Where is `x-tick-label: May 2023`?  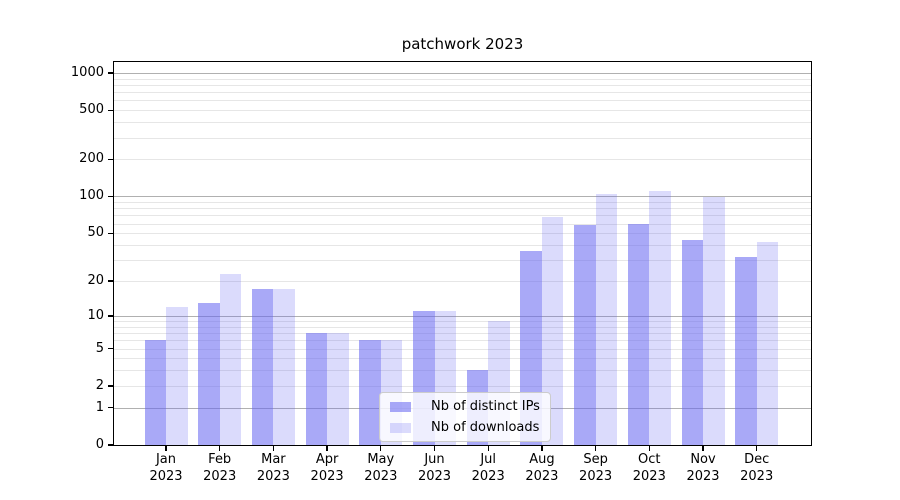
x-tick-label: May 2023 is located at coordinates (381, 468).